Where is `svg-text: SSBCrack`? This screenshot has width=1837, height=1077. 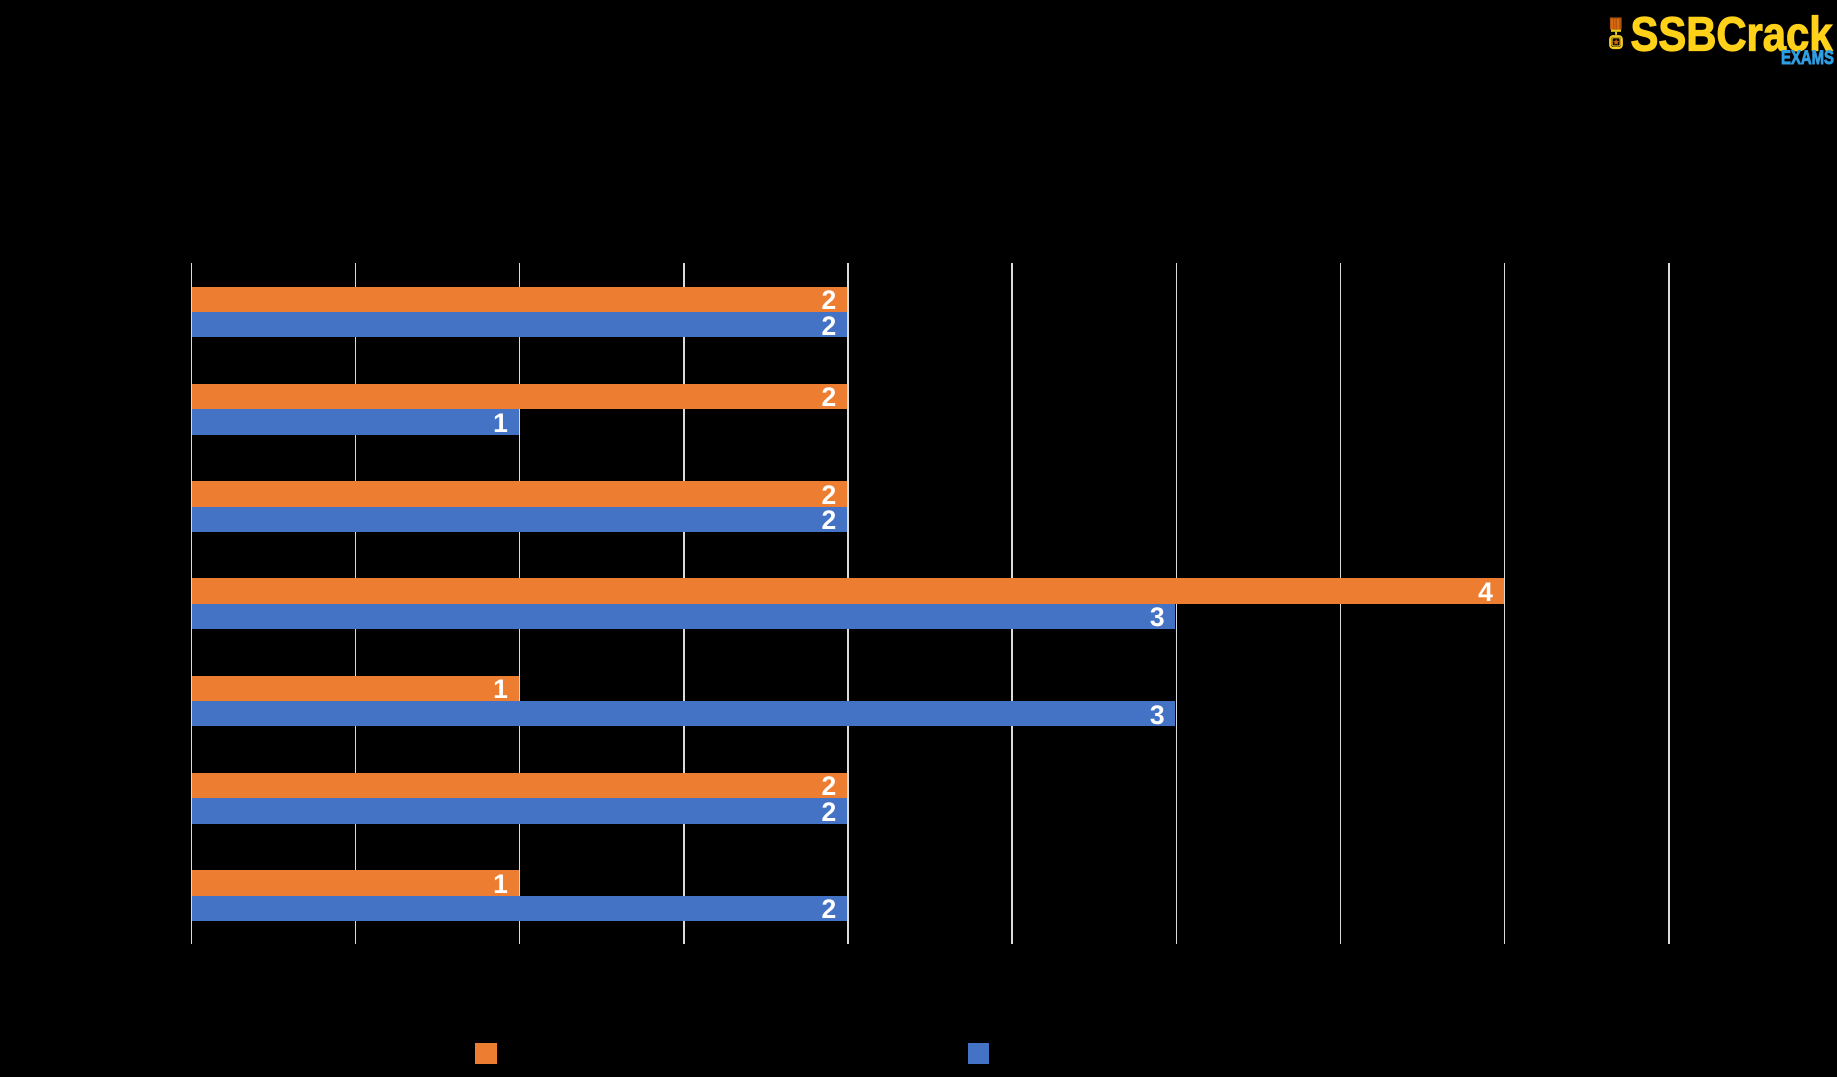 svg-text: SSBCrack is located at coordinates (1732, 34).